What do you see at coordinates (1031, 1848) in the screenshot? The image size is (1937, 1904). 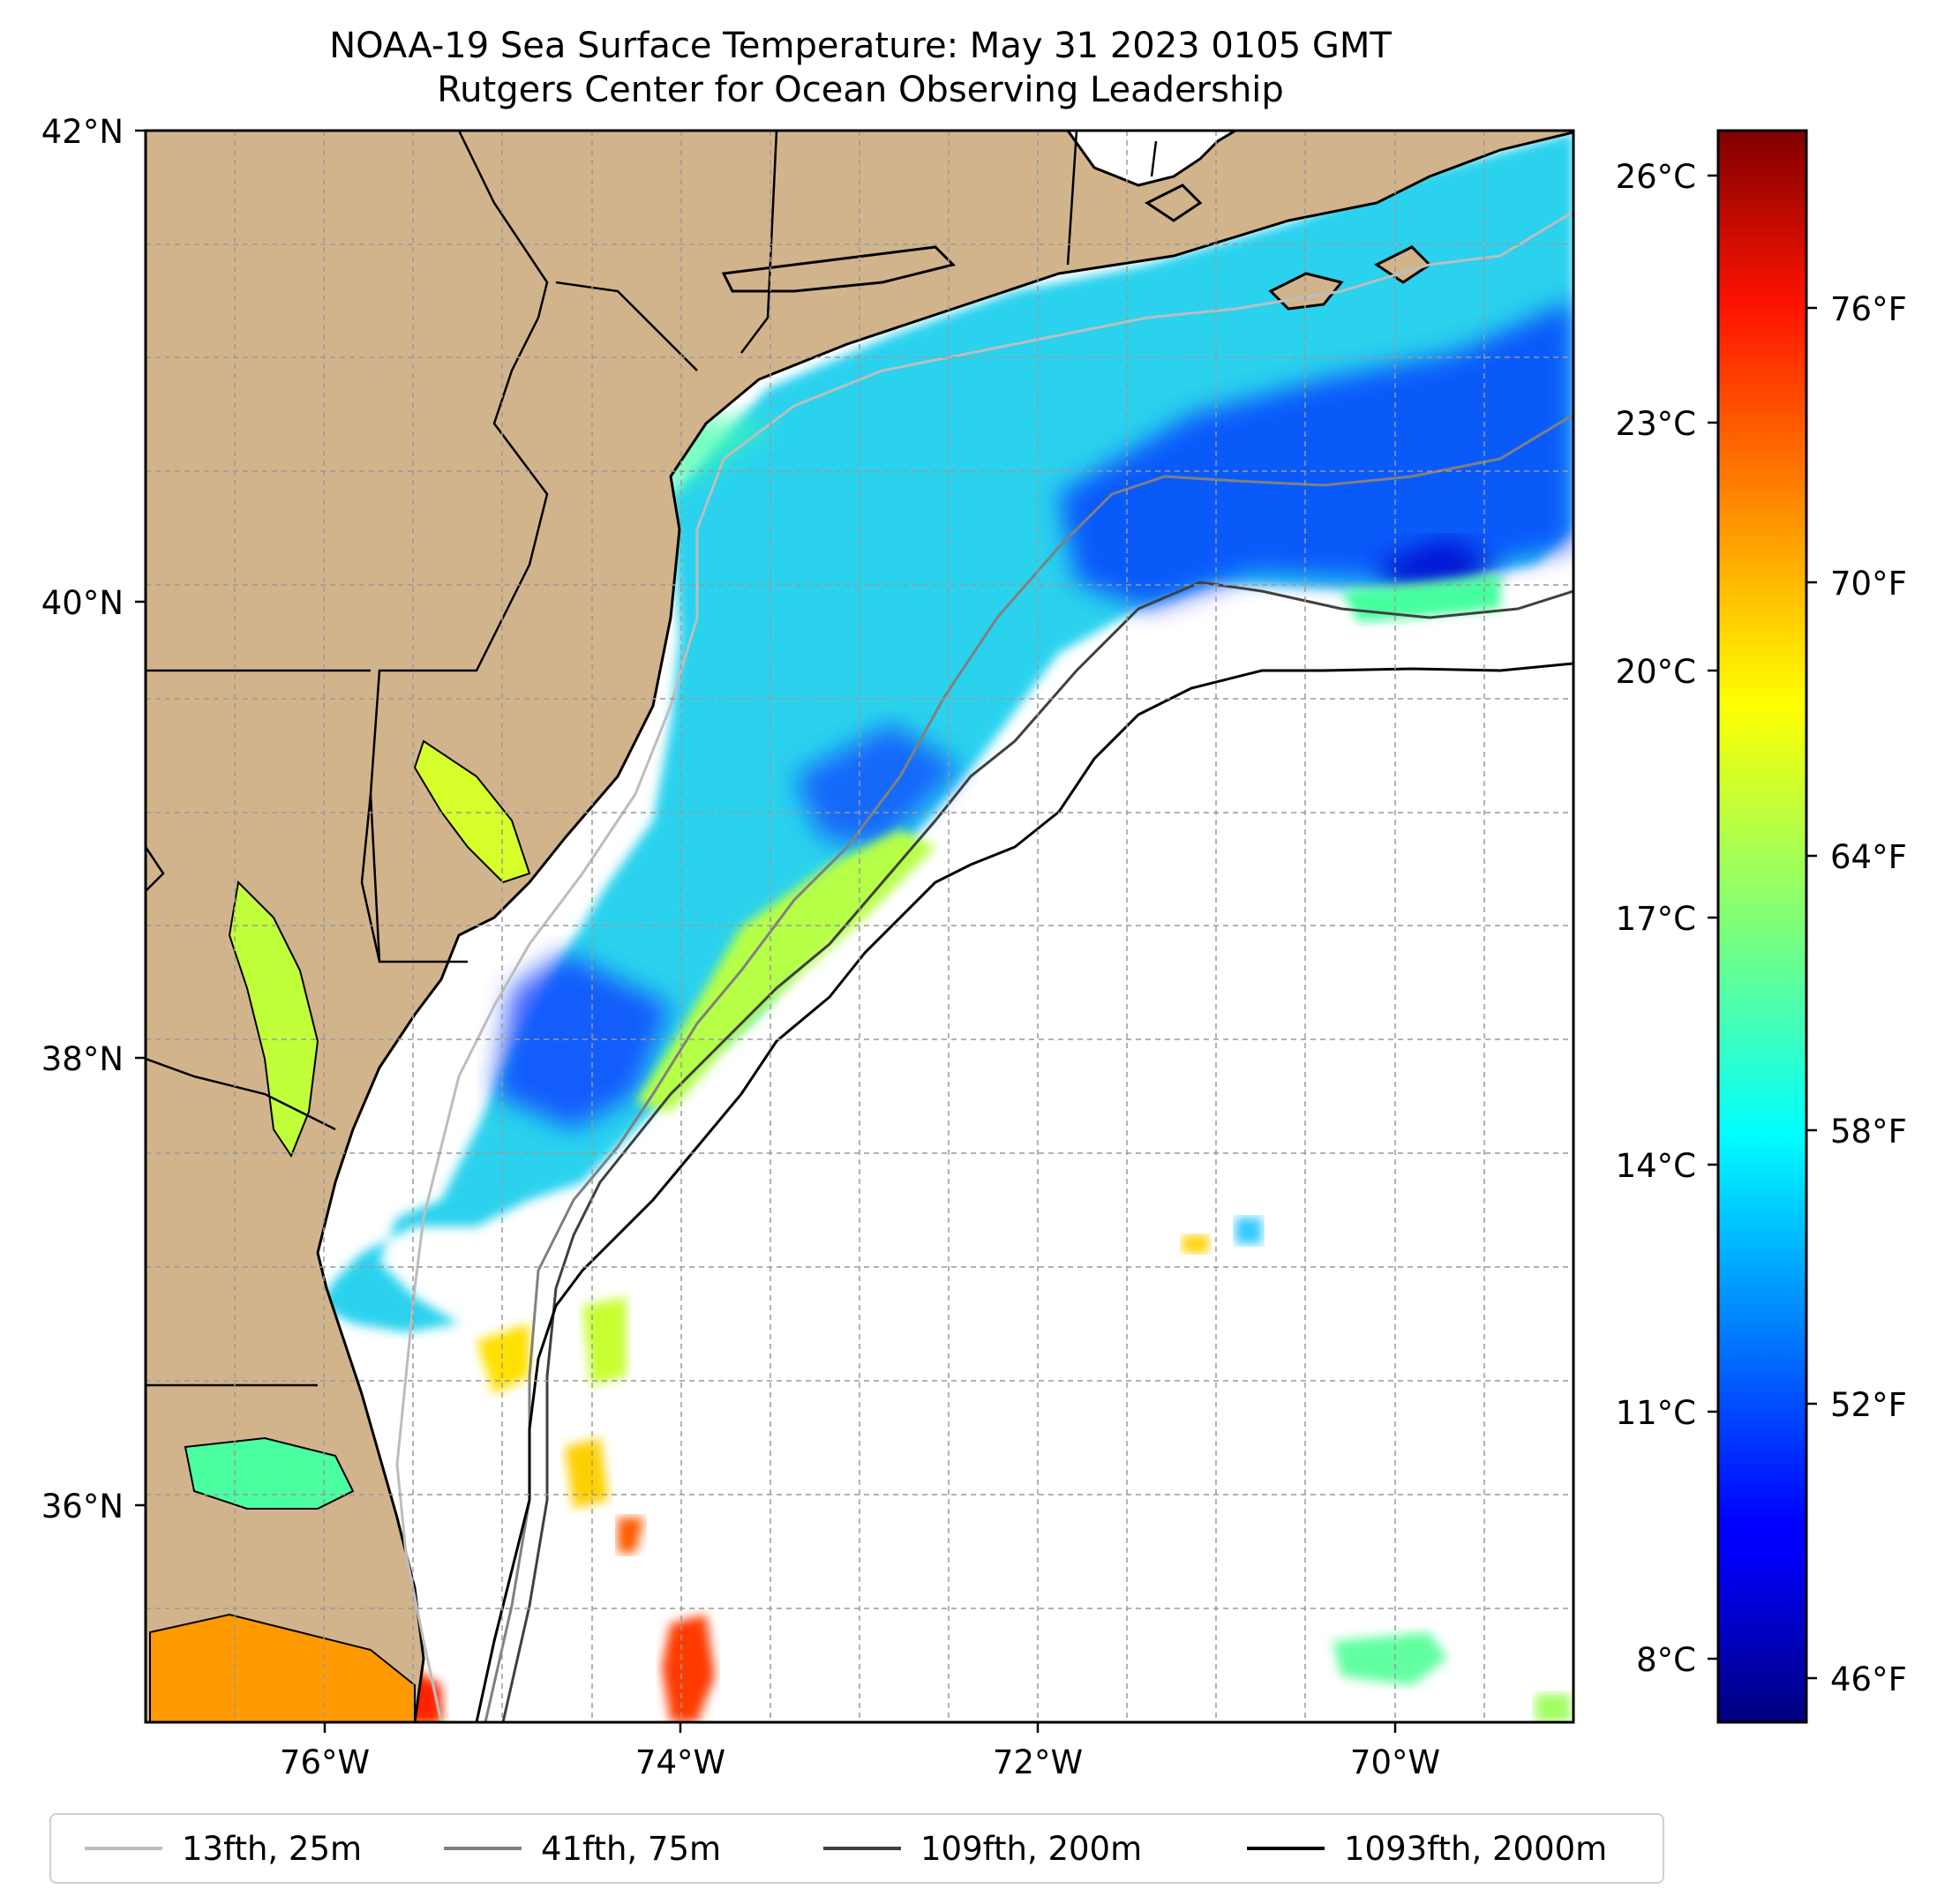 I see `legend-label: 109fth, 200m` at bounding box center [1031, 1848].